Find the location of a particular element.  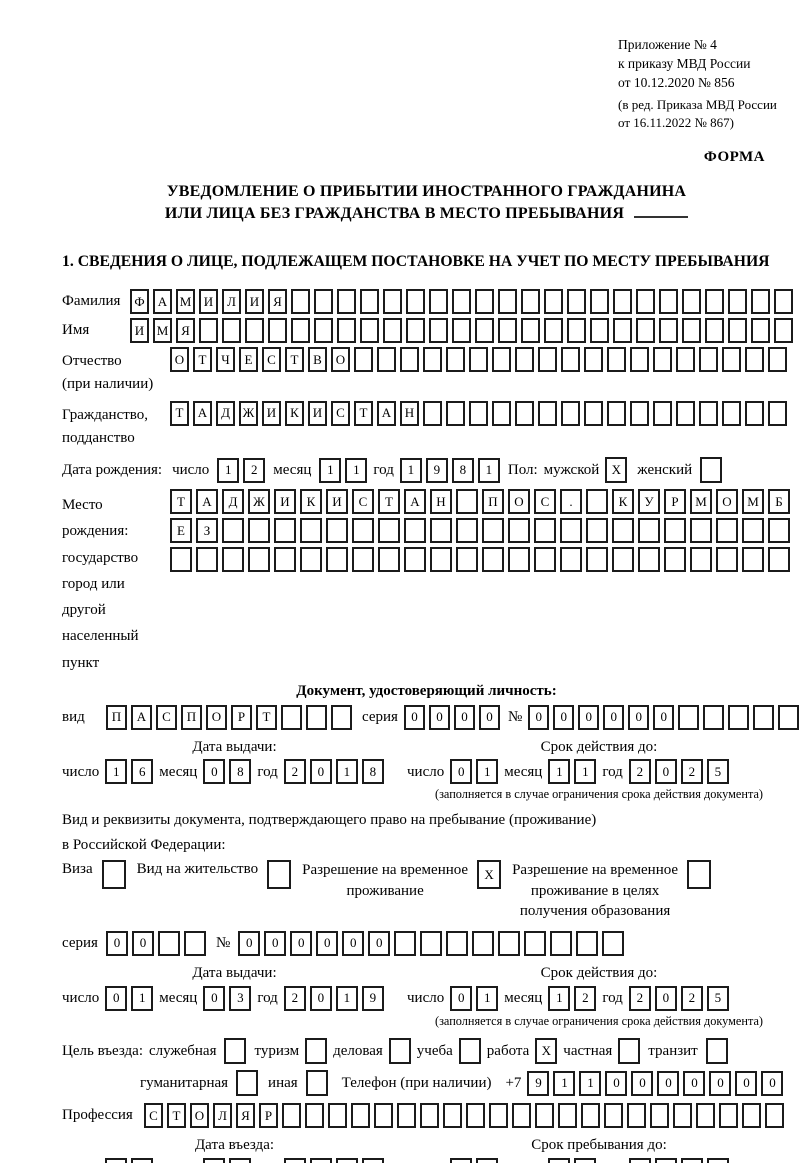

sex-female-checkbox is located at coordinates (711, 470).